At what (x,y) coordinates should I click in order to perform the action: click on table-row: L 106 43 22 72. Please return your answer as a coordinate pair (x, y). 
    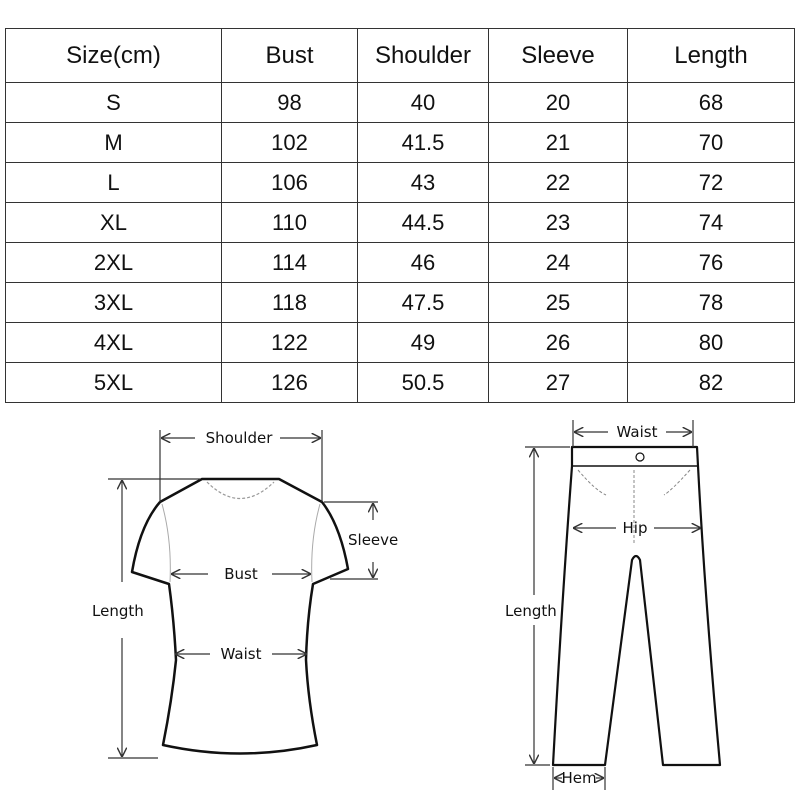
    Looking at the image, I should click on (400, 182).